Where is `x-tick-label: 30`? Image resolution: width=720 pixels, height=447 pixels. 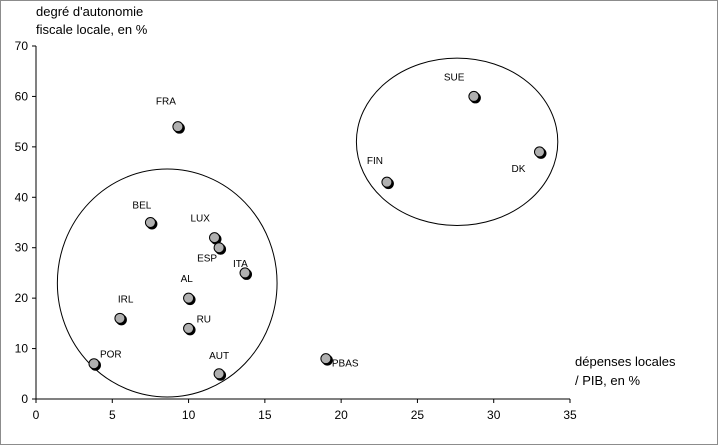
x-tick-label: 30 is located at coordinates (494, 415).